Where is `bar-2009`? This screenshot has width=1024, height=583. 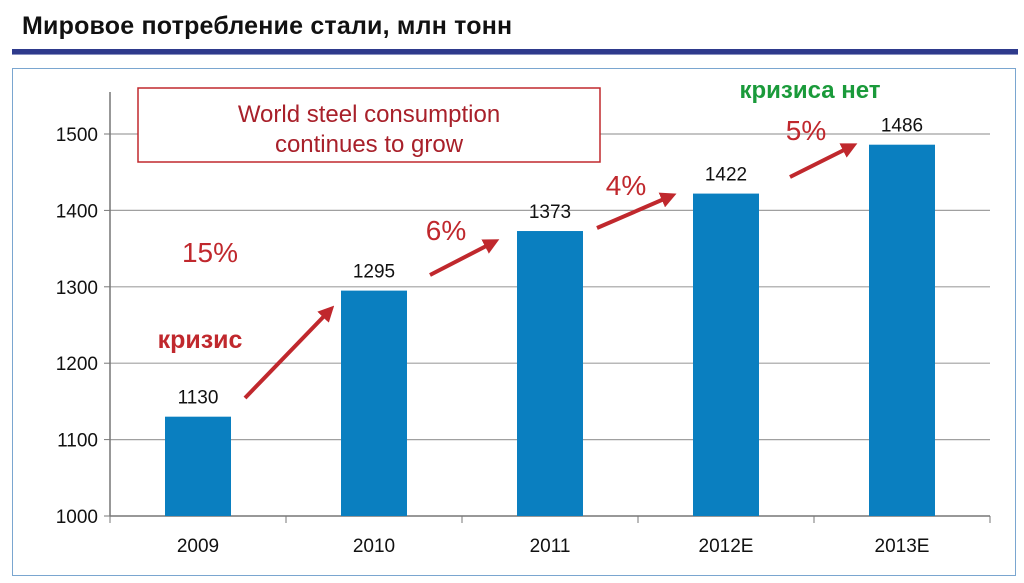
bar-2009 is located at coordinates (198, 466).